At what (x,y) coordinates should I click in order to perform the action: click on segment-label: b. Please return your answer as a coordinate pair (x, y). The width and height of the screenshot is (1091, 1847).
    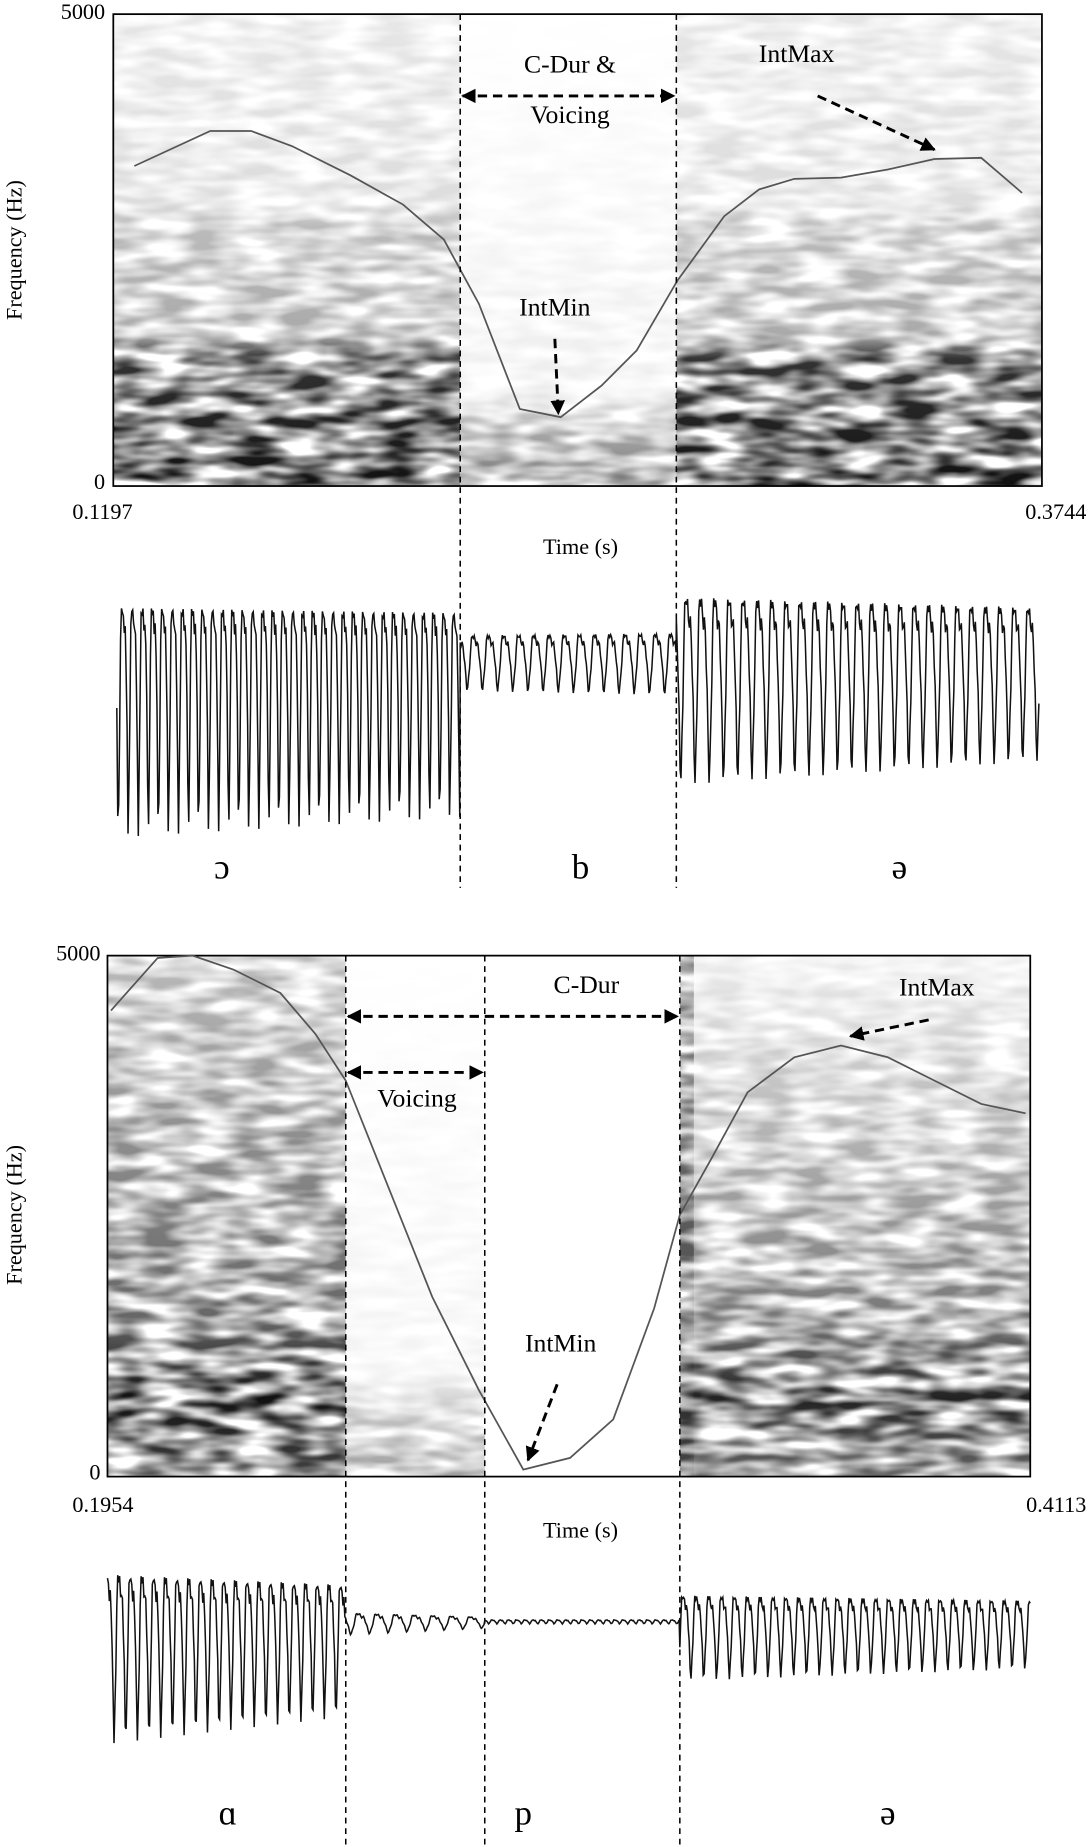
    Looking at the image, I should click on (581, 866).